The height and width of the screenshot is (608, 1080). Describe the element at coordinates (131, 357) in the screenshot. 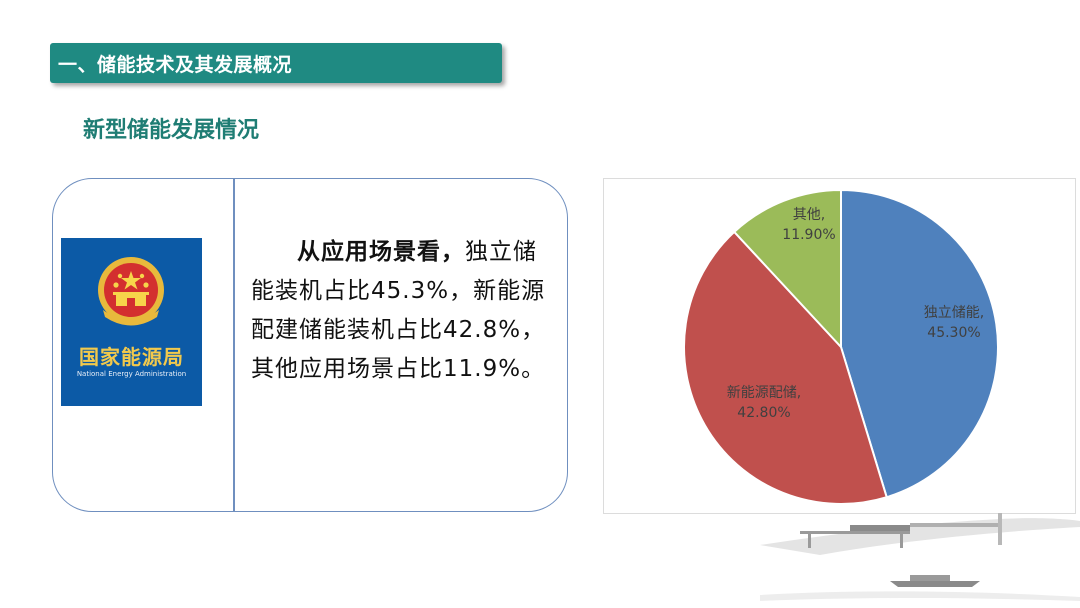

I see `logo-name-cn: 国家能源局` at that location.